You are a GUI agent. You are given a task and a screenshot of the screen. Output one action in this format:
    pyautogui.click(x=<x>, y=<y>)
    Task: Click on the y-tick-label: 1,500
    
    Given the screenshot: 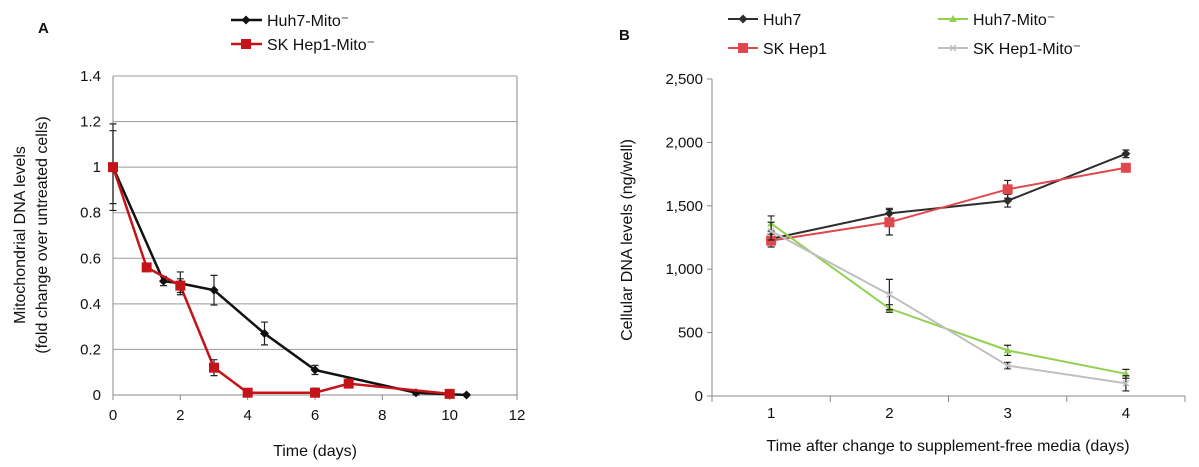 What is the action you would take?
    pyautogui.click(x=684, y=206)
    